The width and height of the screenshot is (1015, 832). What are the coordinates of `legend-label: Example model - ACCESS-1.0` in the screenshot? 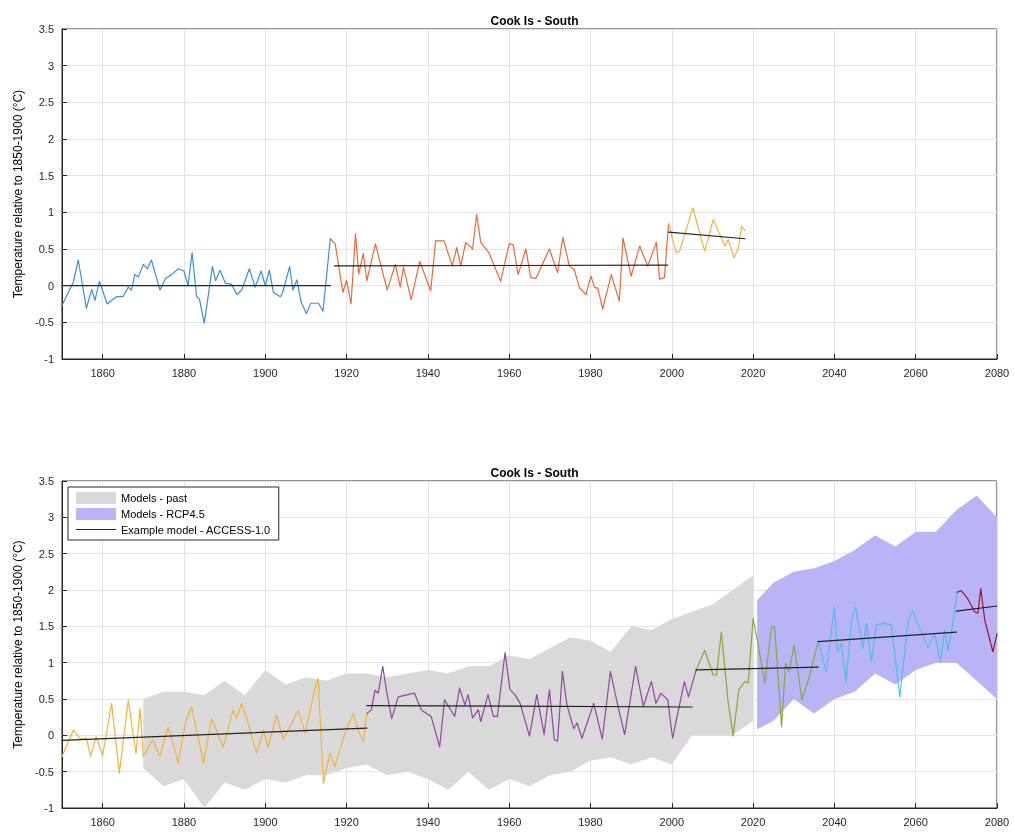 It's located at (196, 529).